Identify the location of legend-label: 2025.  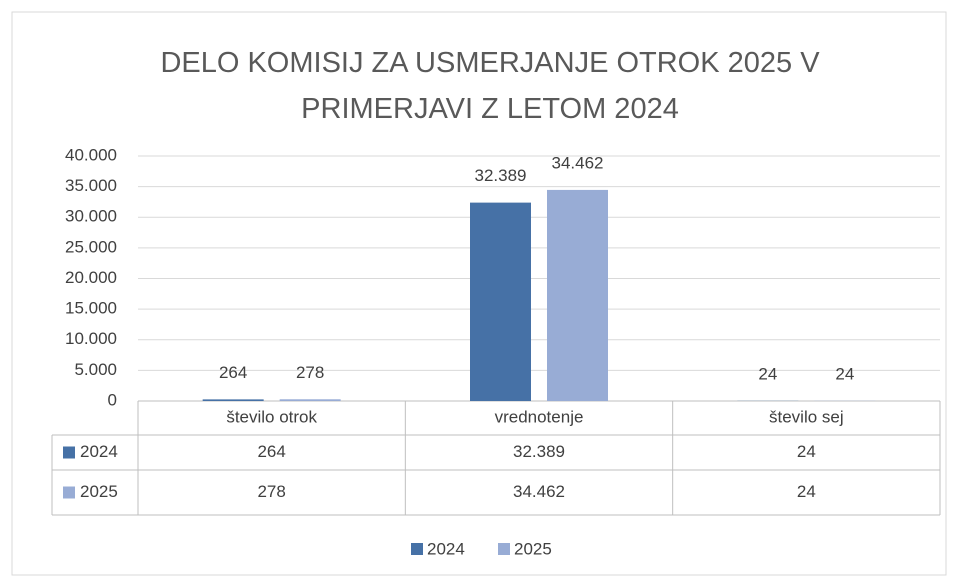
(533, 548).